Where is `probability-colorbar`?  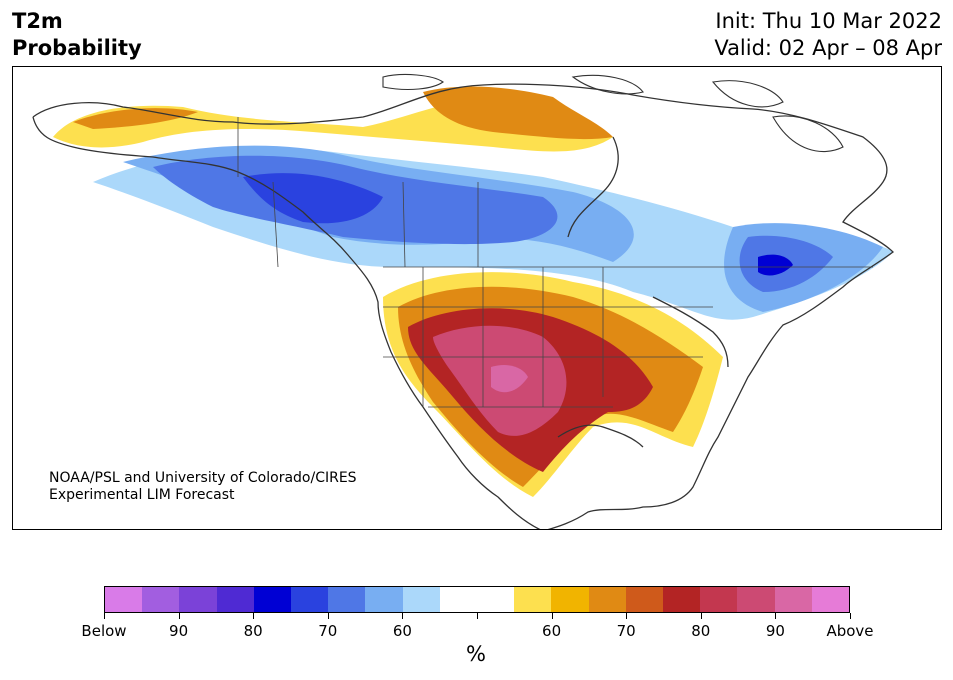
probability-colorbar is located at coordinates (477, 599).